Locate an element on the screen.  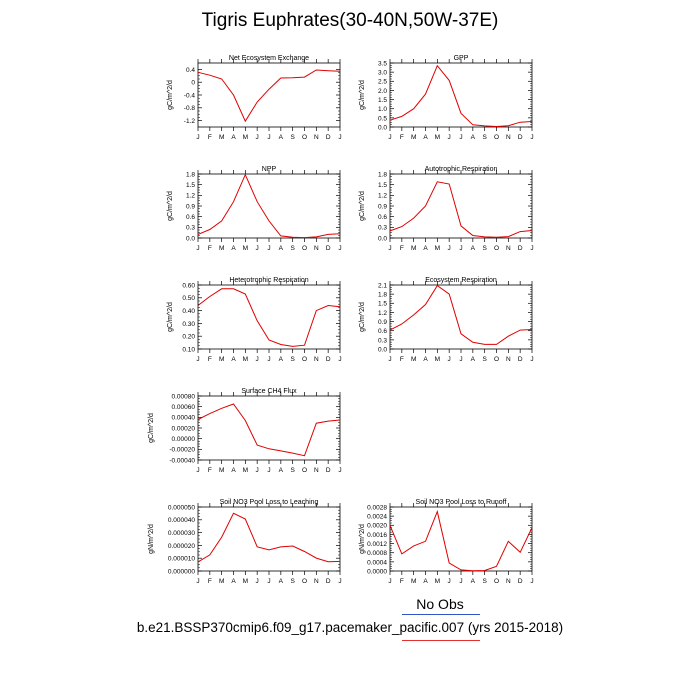
y-tick-label: 0.000050 is located at coordinates (181, 507).